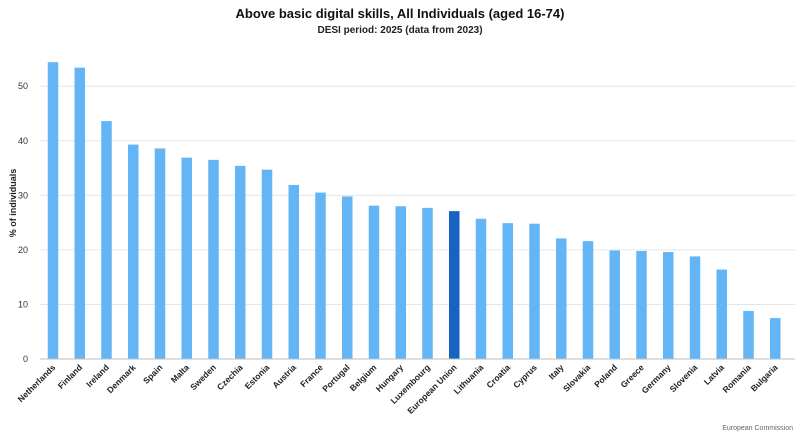 The image size is (800, 433). I want to click on y-tick-label: 0, so click(25, 359).